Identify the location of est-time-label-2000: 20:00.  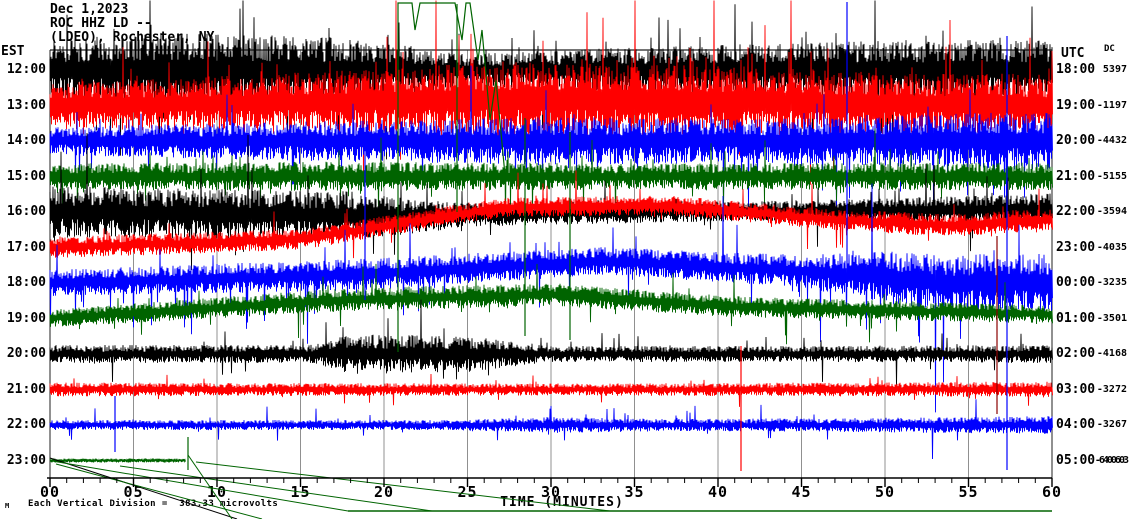
(26, 353).